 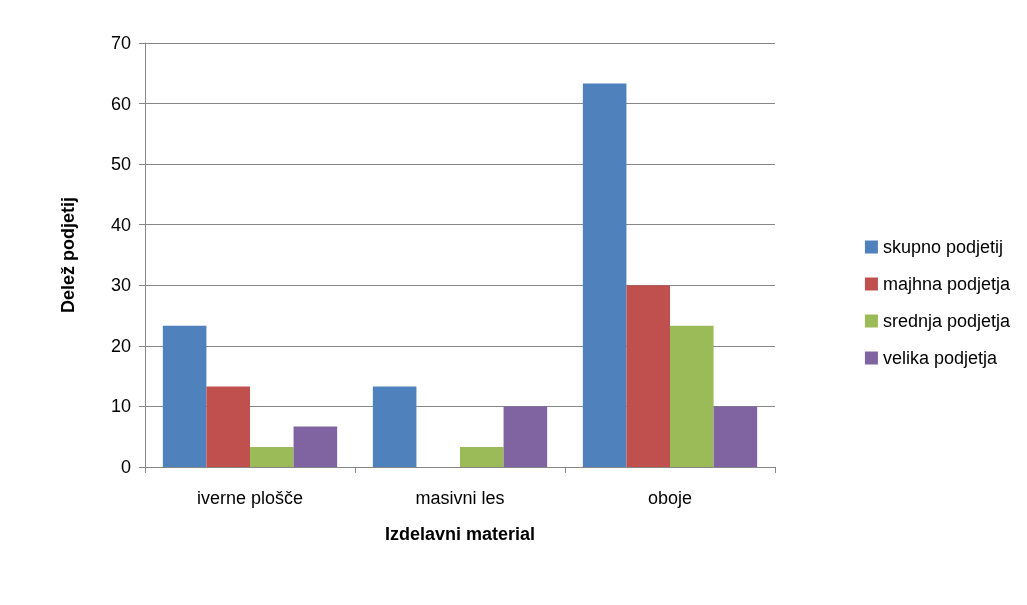 What do you see at coordinates (670, 498) in the screenshot?
I see `x-tick-label: oboje` at bounding box center [670, 498].